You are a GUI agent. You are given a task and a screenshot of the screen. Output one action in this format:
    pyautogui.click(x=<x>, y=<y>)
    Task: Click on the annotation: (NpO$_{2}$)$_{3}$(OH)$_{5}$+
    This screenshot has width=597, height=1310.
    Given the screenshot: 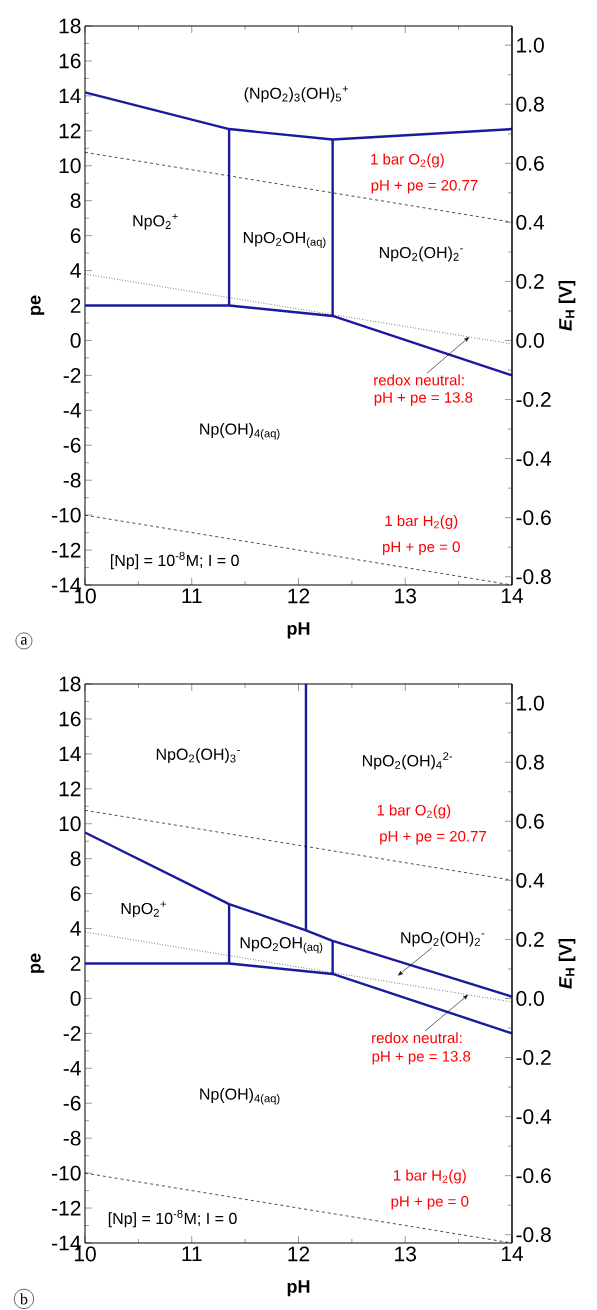 What is the action you would take?
    pyautogui.click(x=296, y=94)
    